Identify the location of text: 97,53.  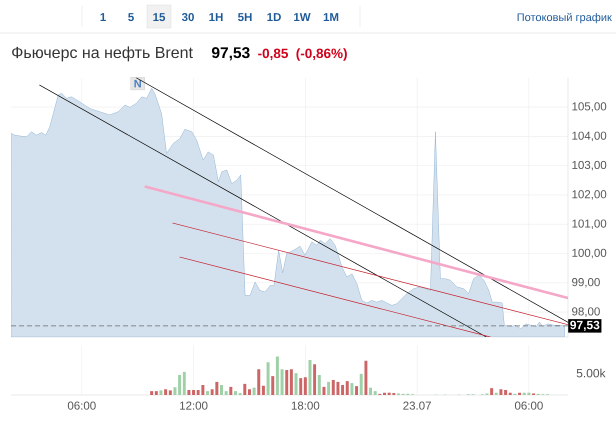
(231, 53).